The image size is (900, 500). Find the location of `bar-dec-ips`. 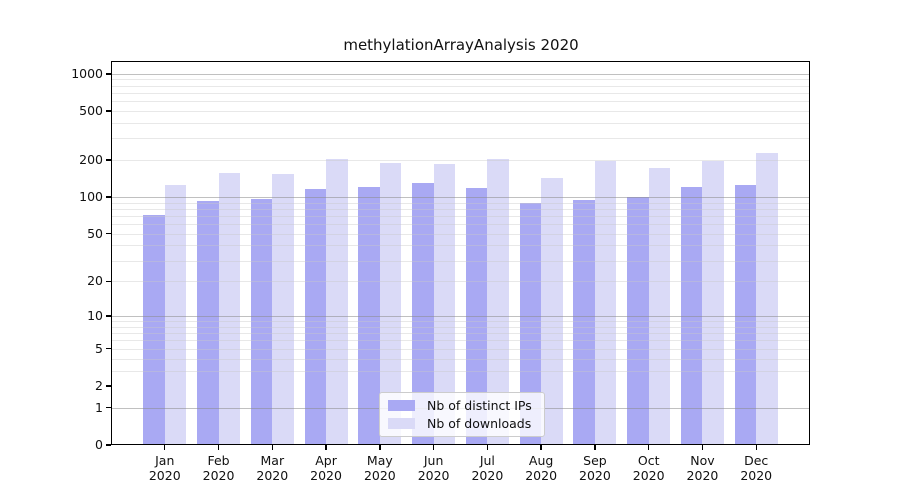

bar-dec-ips is located at coordinates (745, 315).